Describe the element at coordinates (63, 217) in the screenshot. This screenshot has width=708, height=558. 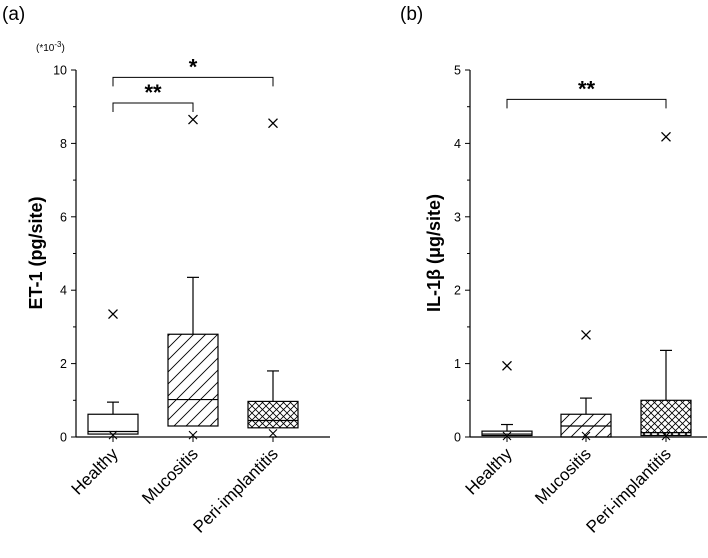
I see `y-tick-label: 6` at that location.